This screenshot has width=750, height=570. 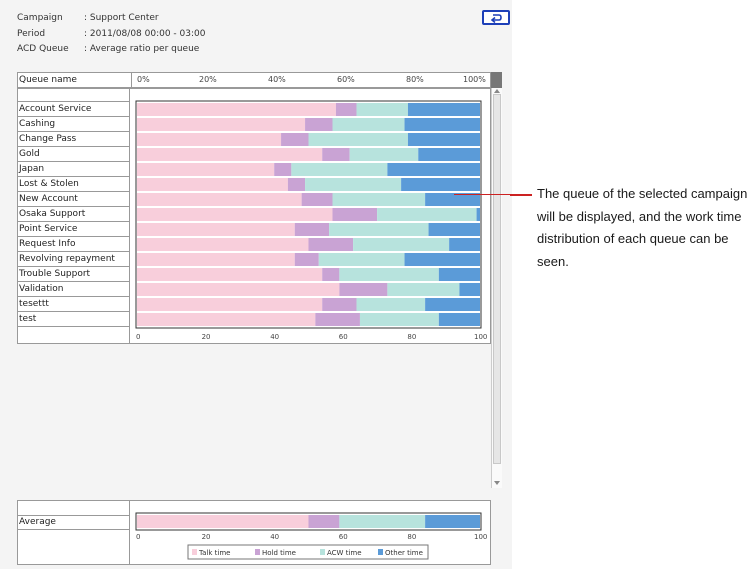 I want to click on pct-tick-label: 60%, so click(x=346, y=79).